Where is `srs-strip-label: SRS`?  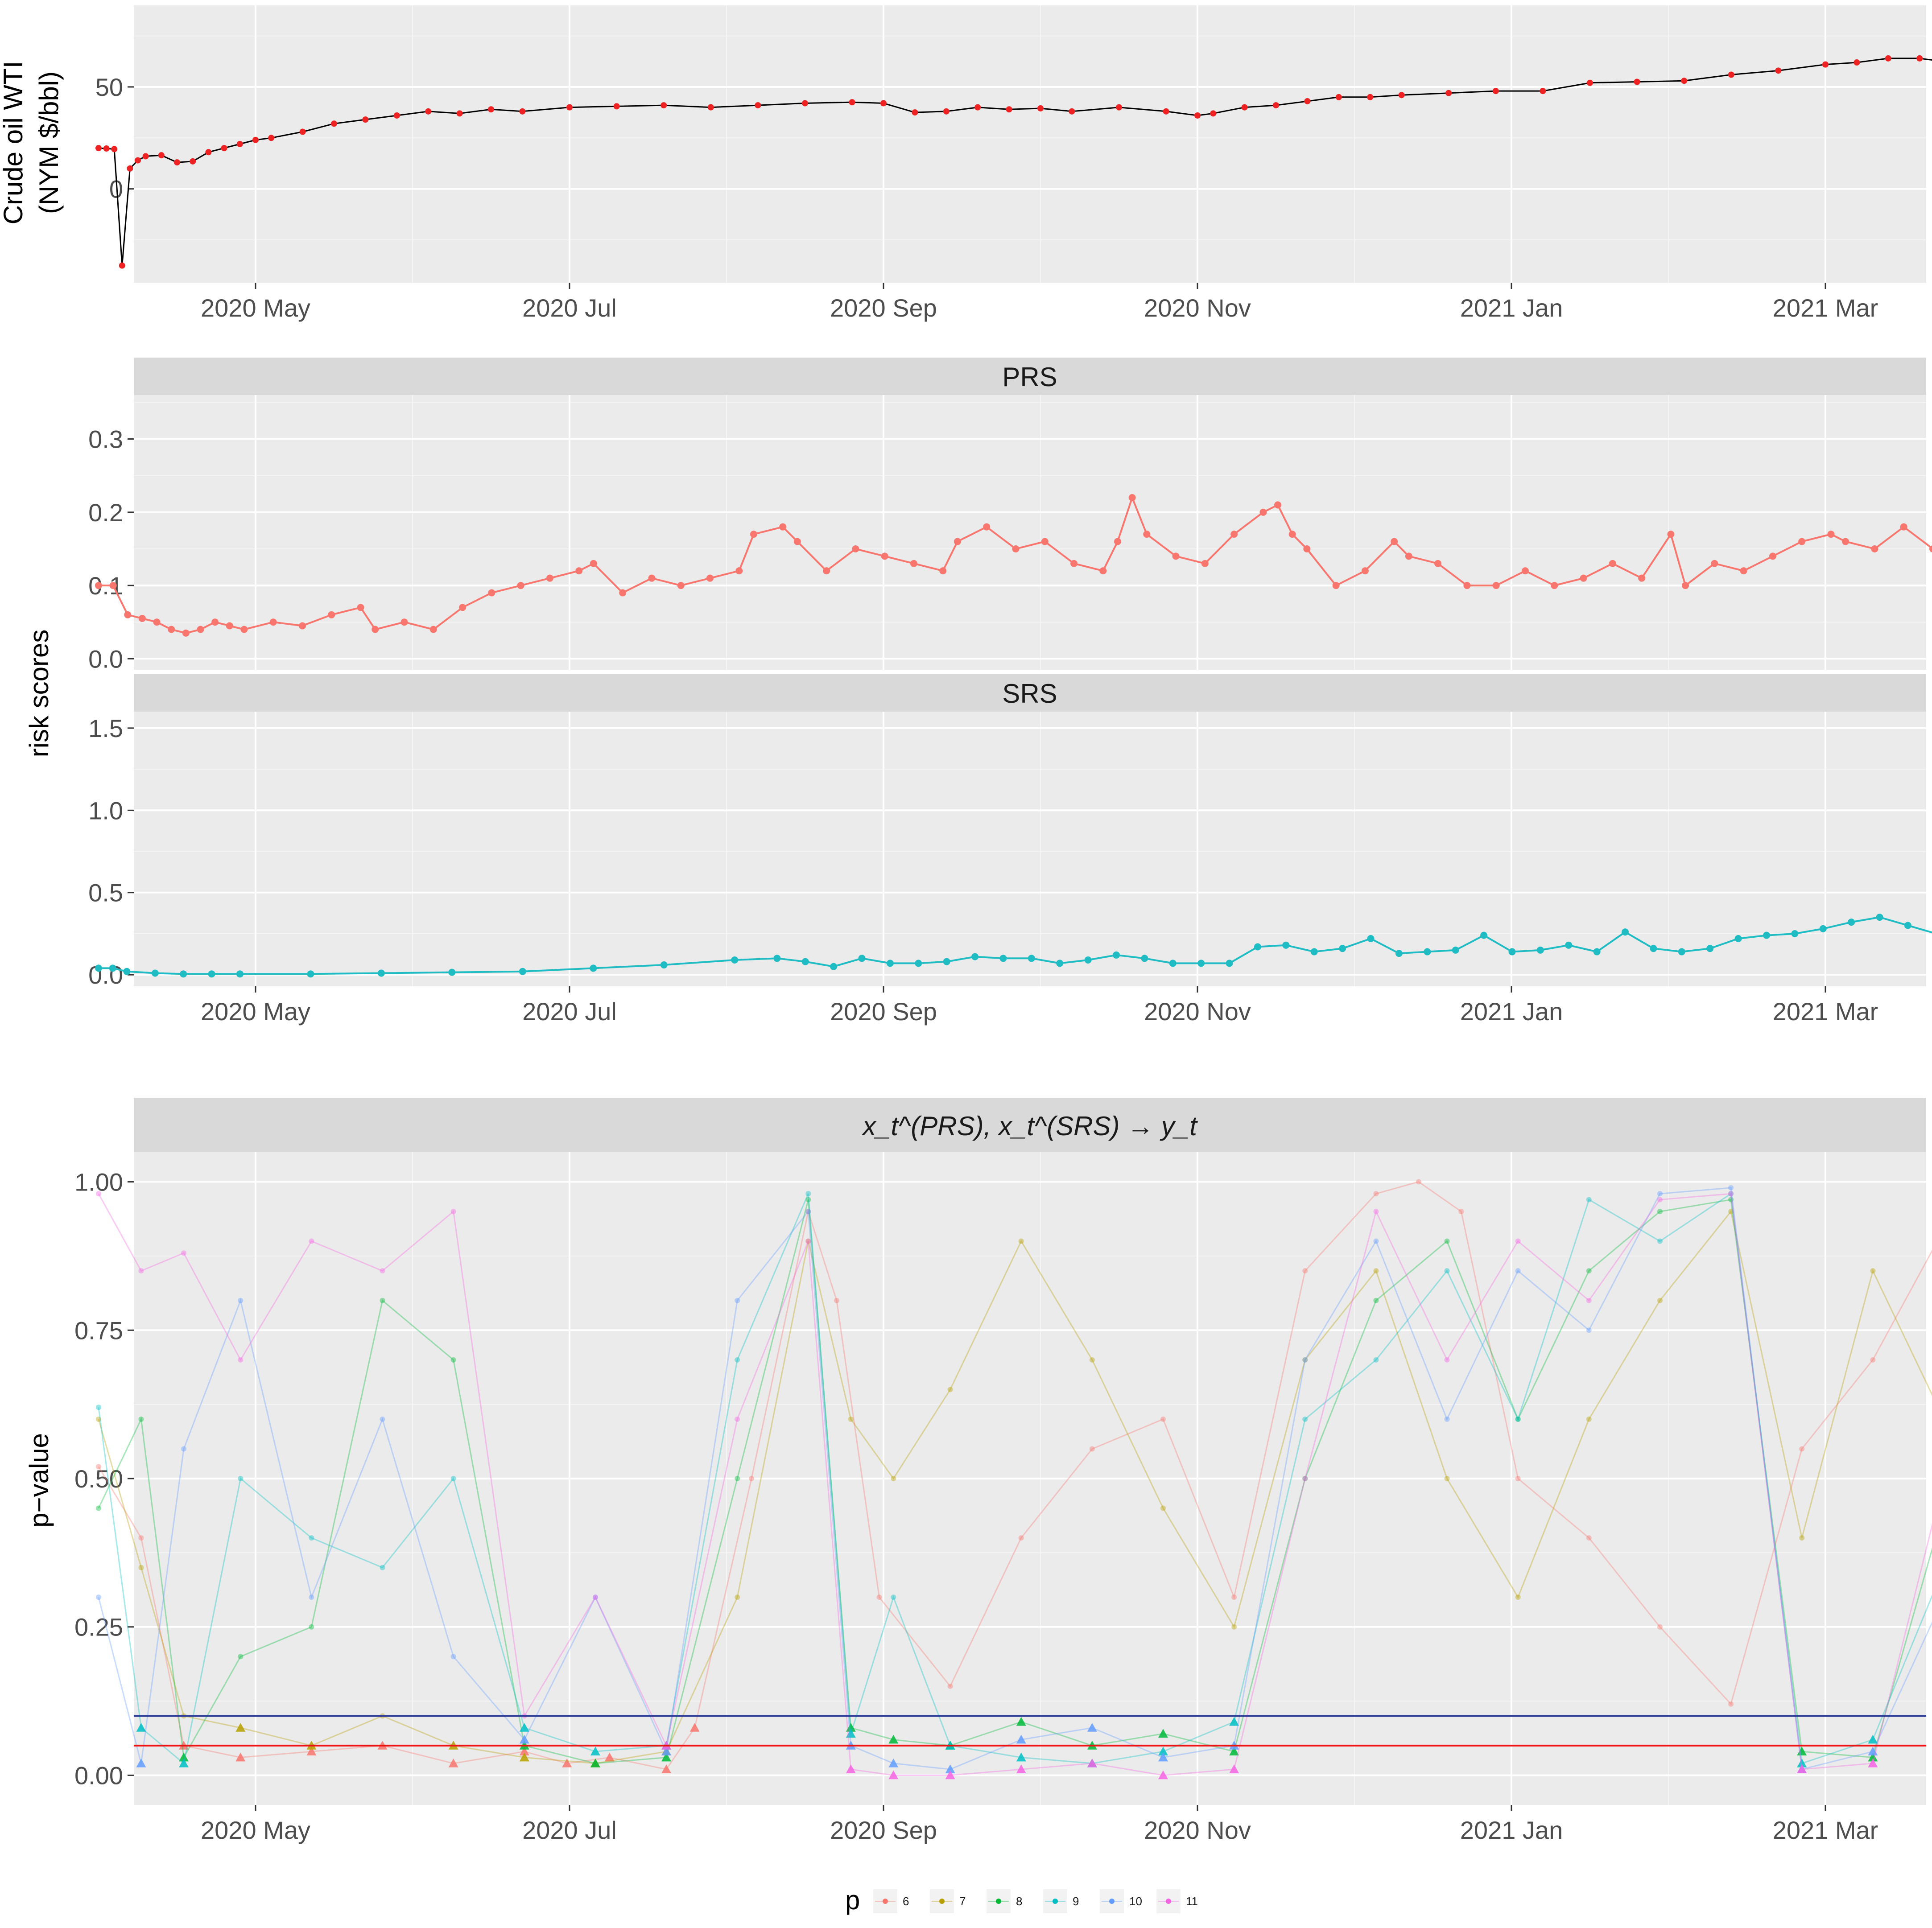 srs-strip-label: SRS is located at coordinates (1029, 694).